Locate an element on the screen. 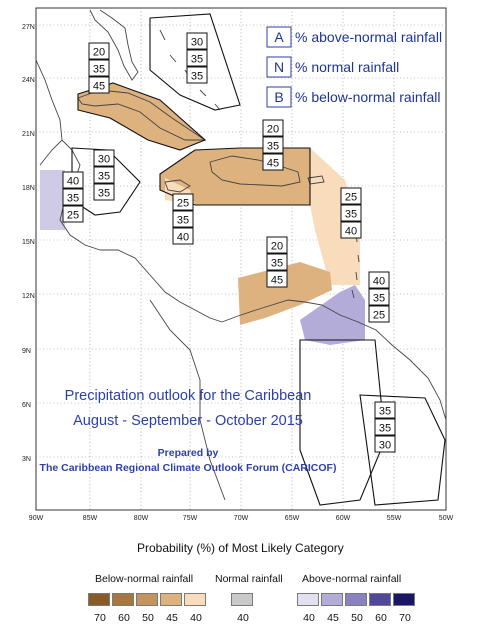 This screenshot has width=491, height=630. legend-normal-values: 40 is located at coordinates (243, 618).